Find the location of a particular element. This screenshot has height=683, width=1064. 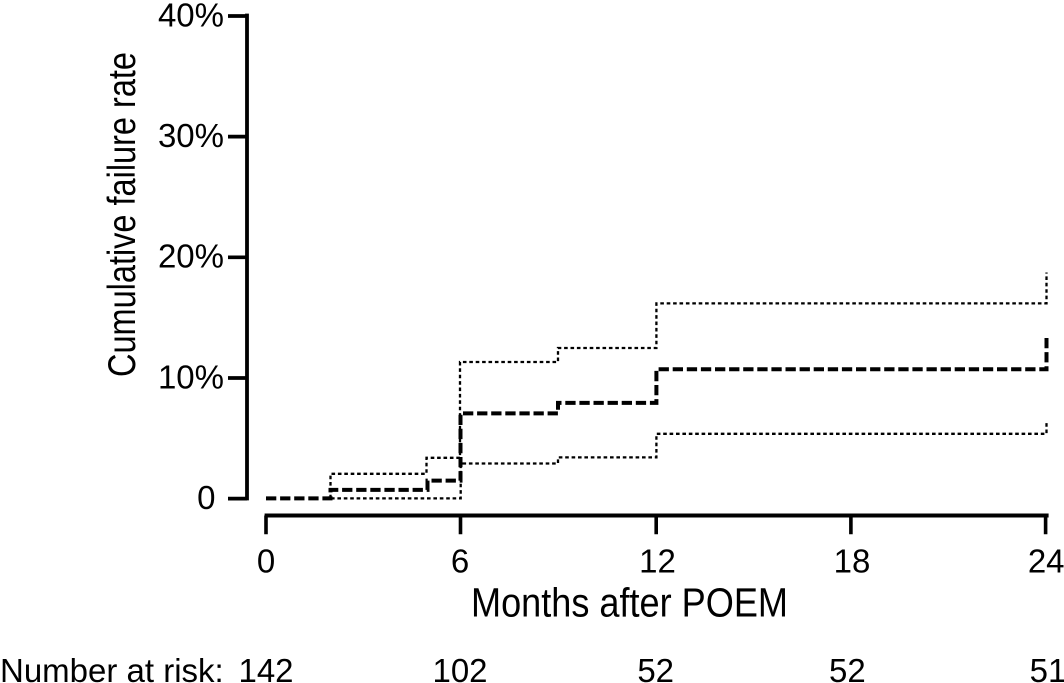

svg-text: 18 is located at coordinates (852, 561).